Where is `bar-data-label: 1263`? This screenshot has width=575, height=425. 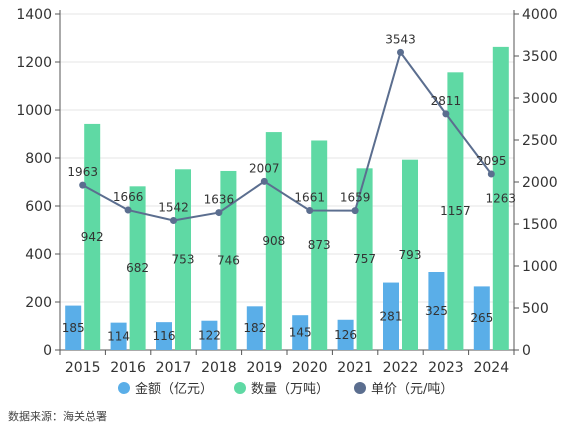
bar-data-label: 1263 is located at coordinates (501, 198).